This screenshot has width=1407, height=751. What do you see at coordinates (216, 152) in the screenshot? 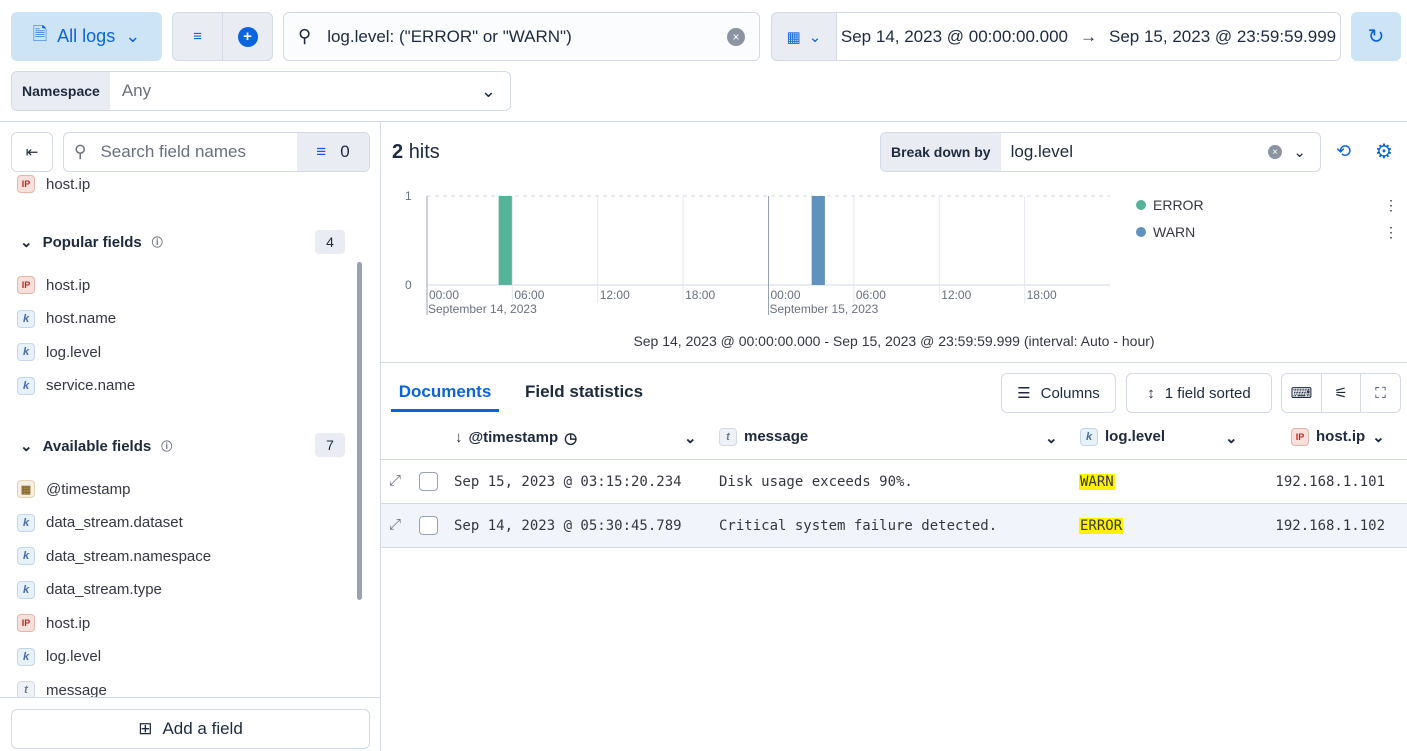
I see `field-search-input: ⚲ Search field names ≡ 0` at bounding box center [216, 152].